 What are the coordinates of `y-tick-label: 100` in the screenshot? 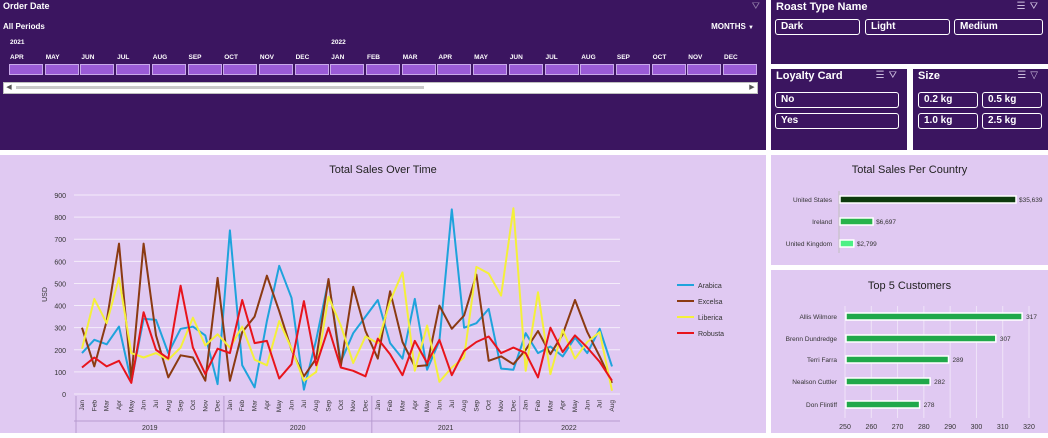 It's located at (60, 373).